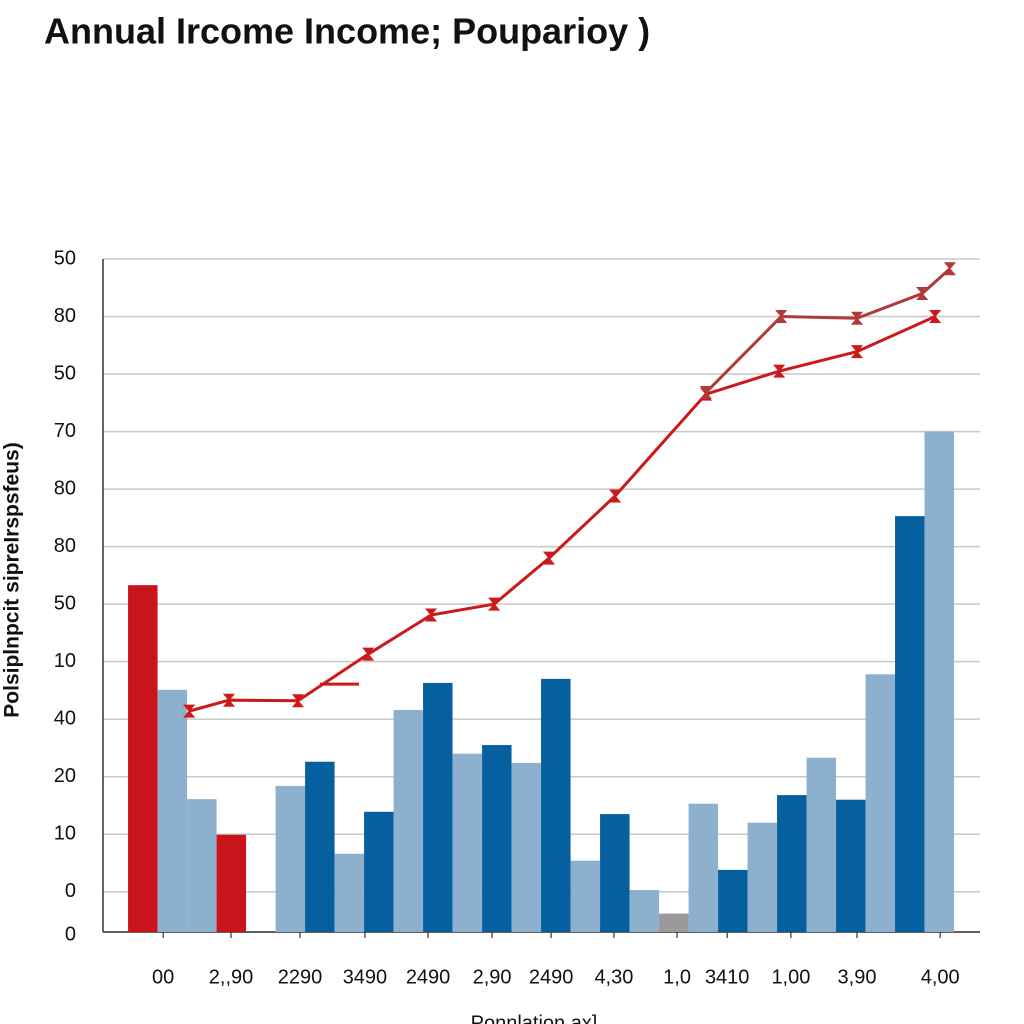 The width and height of the screenshot is (1024, 1024). Describe the element at coordinates (677, 977) in the screenshot. I see `x-tick-label: 1,0` at that location.